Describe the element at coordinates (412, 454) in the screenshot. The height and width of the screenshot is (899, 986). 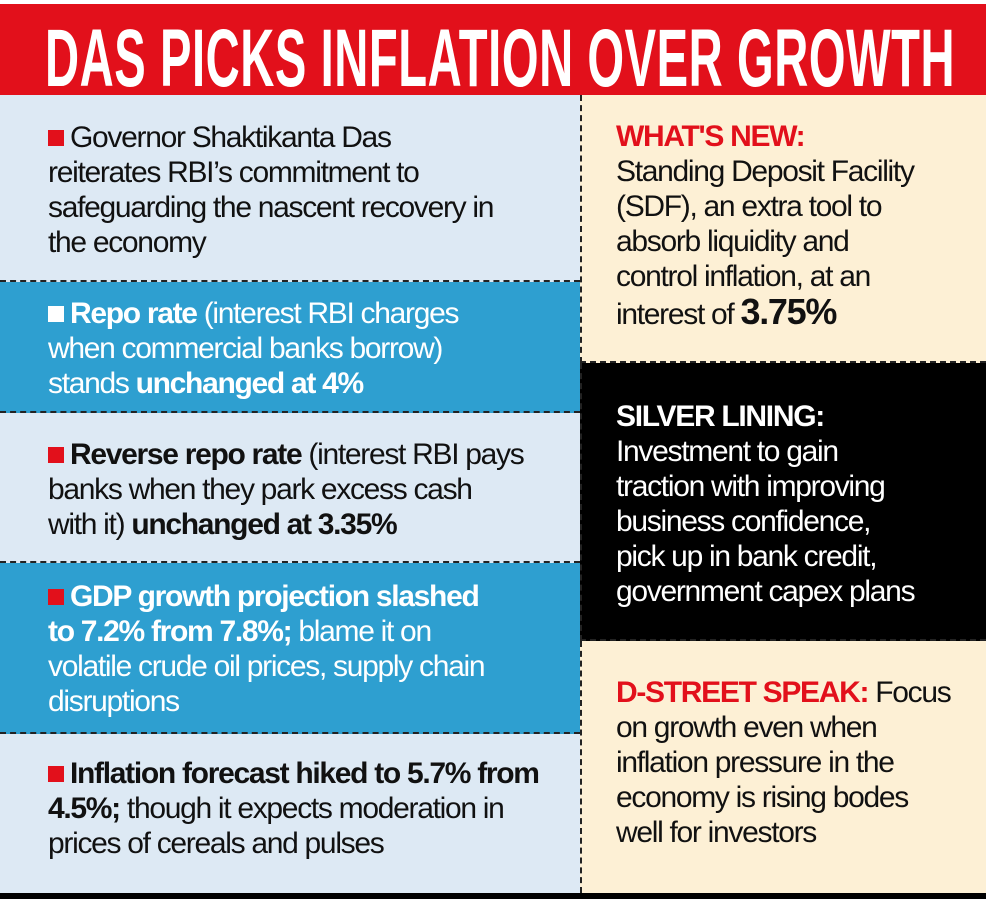
I see `text: (interest RBI pays` at that location.